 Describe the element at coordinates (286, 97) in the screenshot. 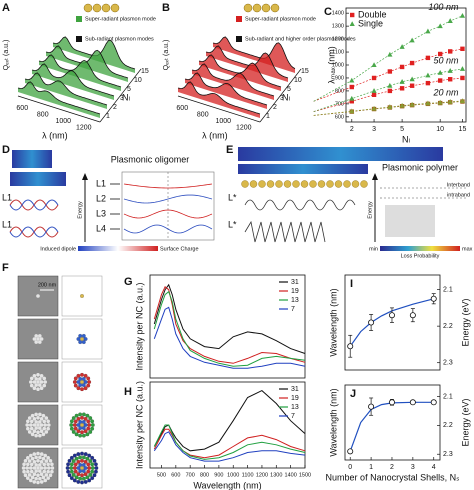

I see `z-axis-label: Nₗ` at that location.